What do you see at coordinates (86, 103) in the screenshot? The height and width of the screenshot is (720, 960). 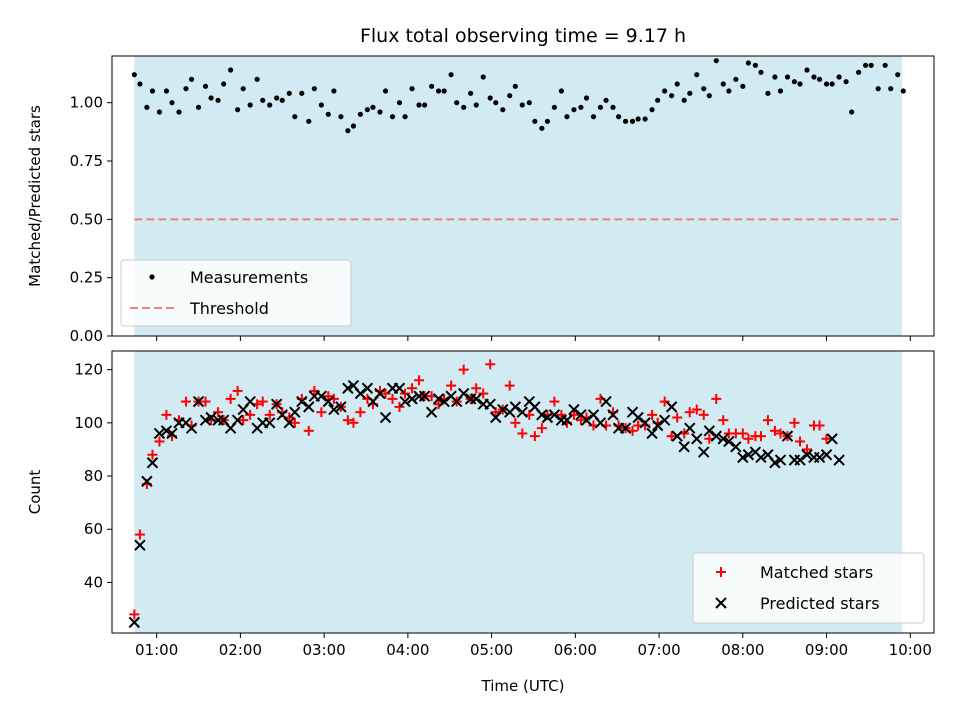 I see `top-y-tick-label: 1.00` at bounding box center [86, 103].